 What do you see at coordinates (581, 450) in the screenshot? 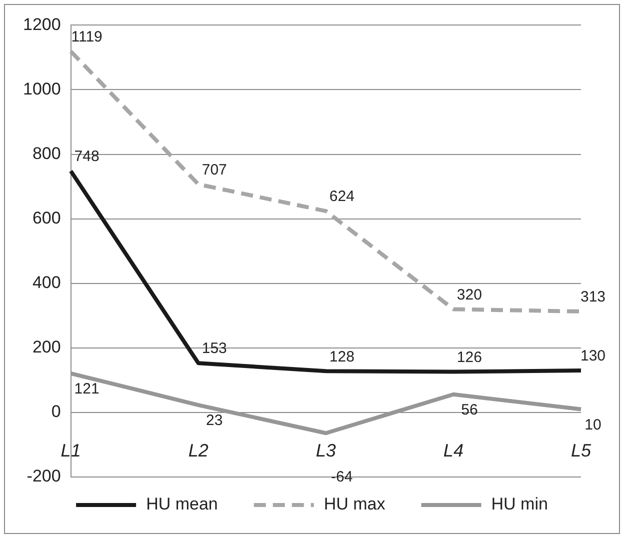
I see `x-tick-label: L5` at bounding box center [581, 450].